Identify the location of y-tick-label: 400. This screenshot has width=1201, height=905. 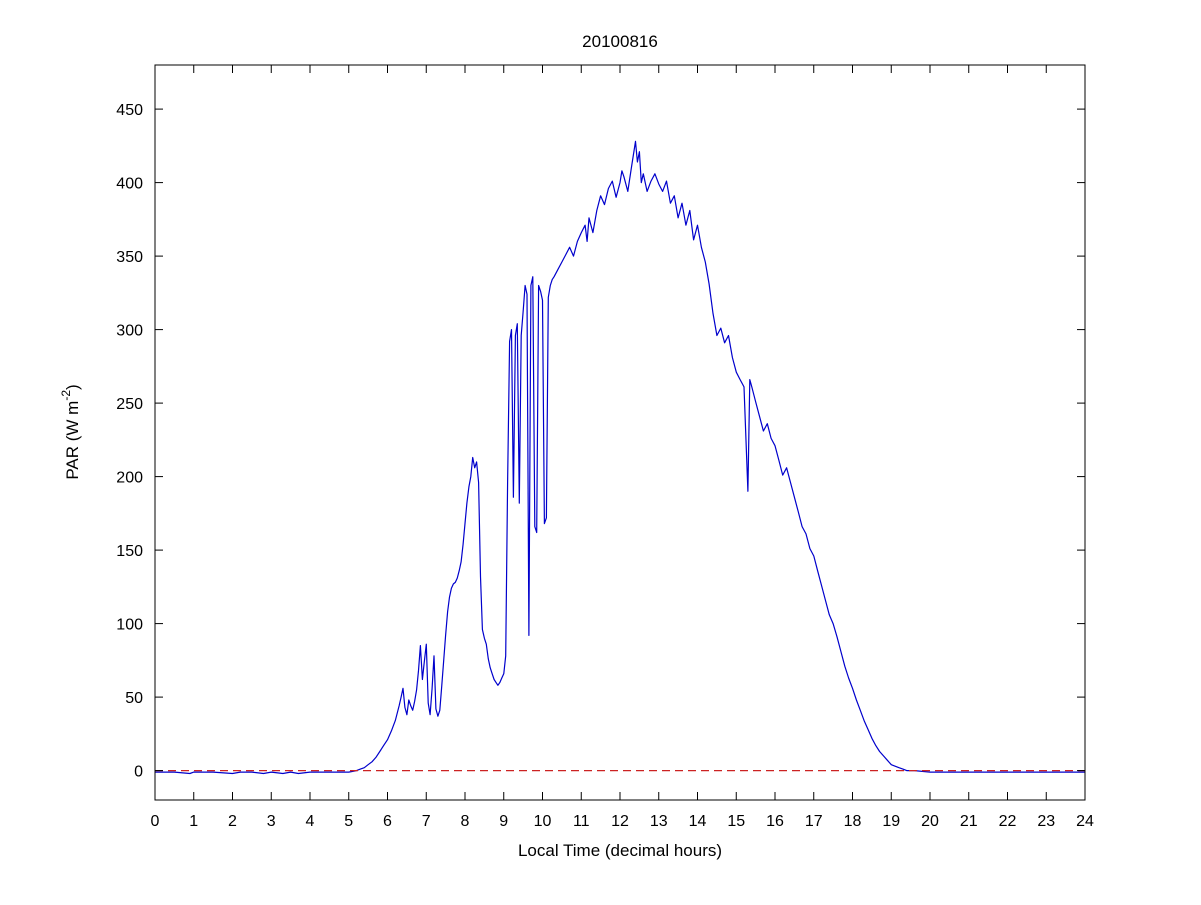
(129, 184).